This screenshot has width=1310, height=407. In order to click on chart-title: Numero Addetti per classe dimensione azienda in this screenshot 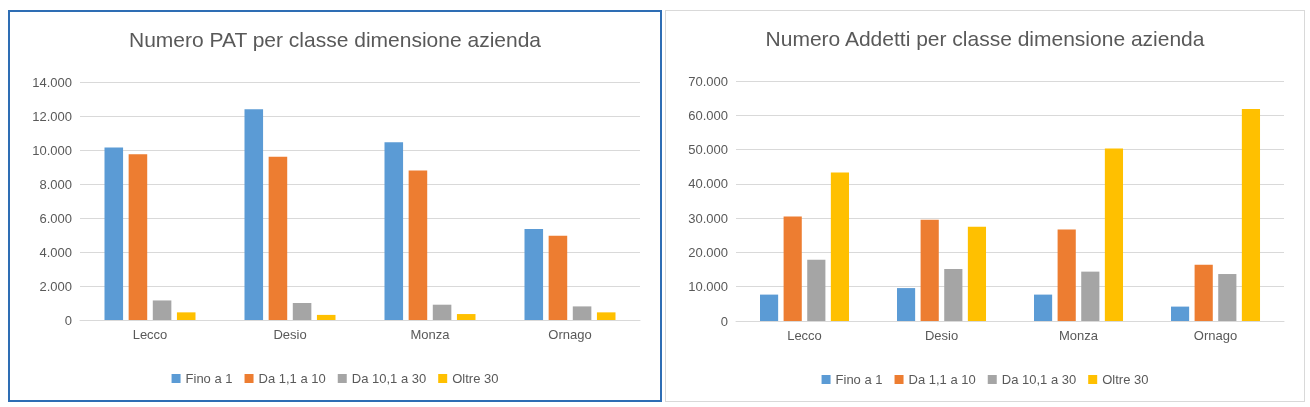, I will do `click(985, 38)`.